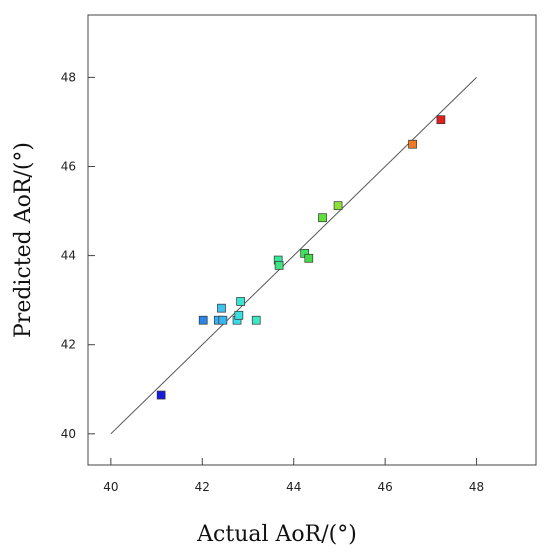 This screenshot has height=554, width=550. What do you see at coordinates (68, 256) in the screenshot?
I see `y-tick-label: 44` at bounding box center [68, 256].